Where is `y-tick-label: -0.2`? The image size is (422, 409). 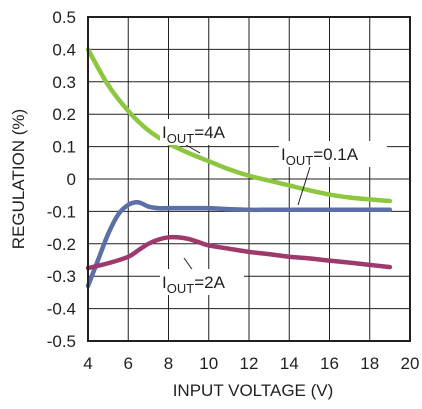
y-tick-label: -0.2 is located at coordinates (61, 244).